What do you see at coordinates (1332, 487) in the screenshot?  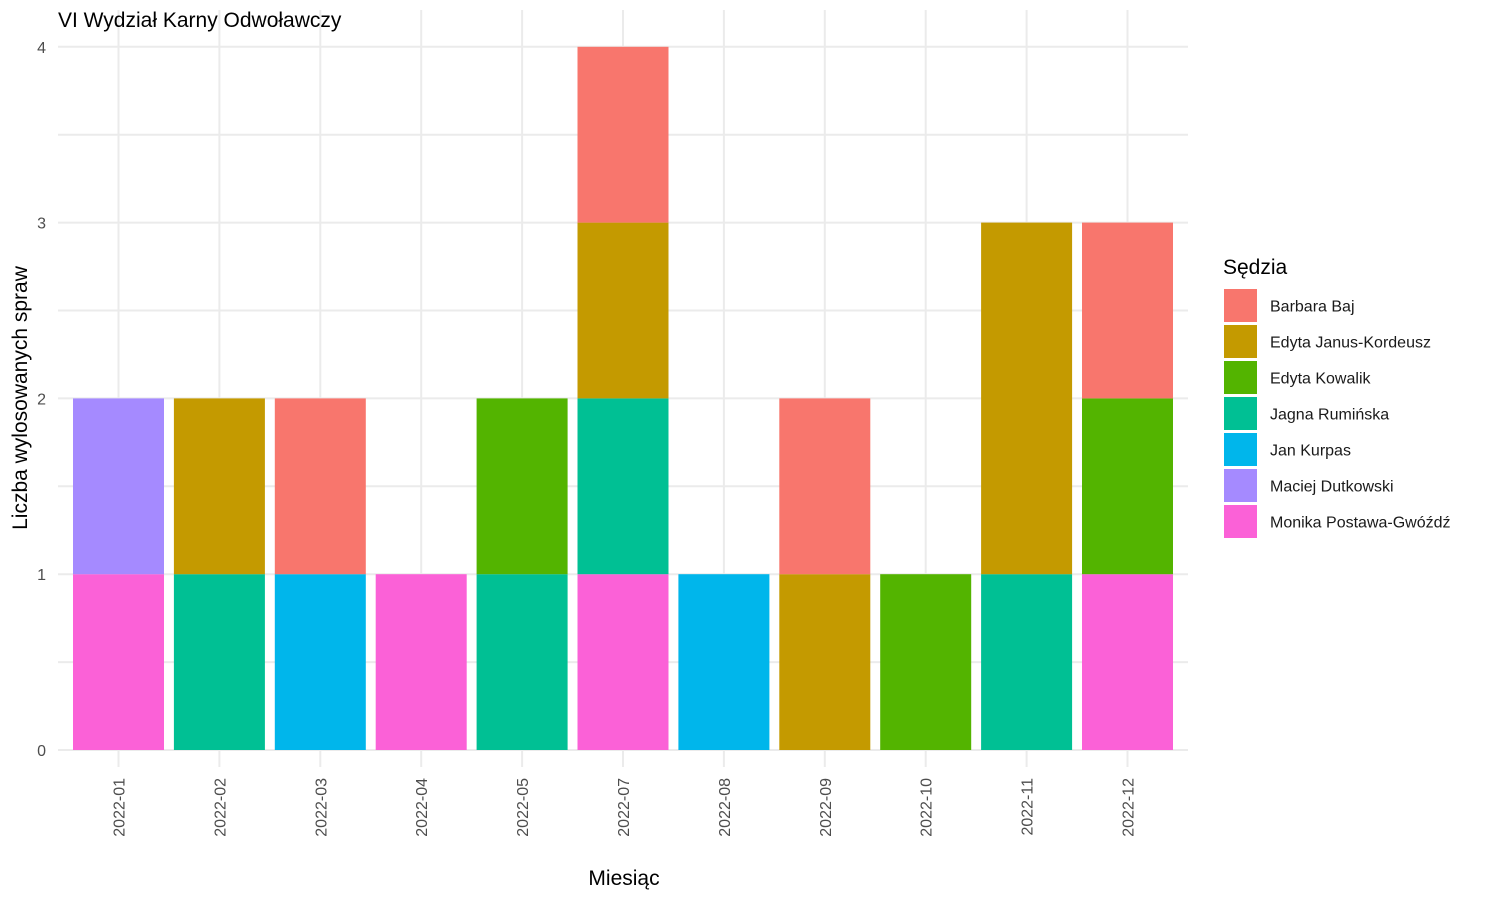 I see `legend-label: Maciej Dutkowski` at bounding box center [1332, 487].